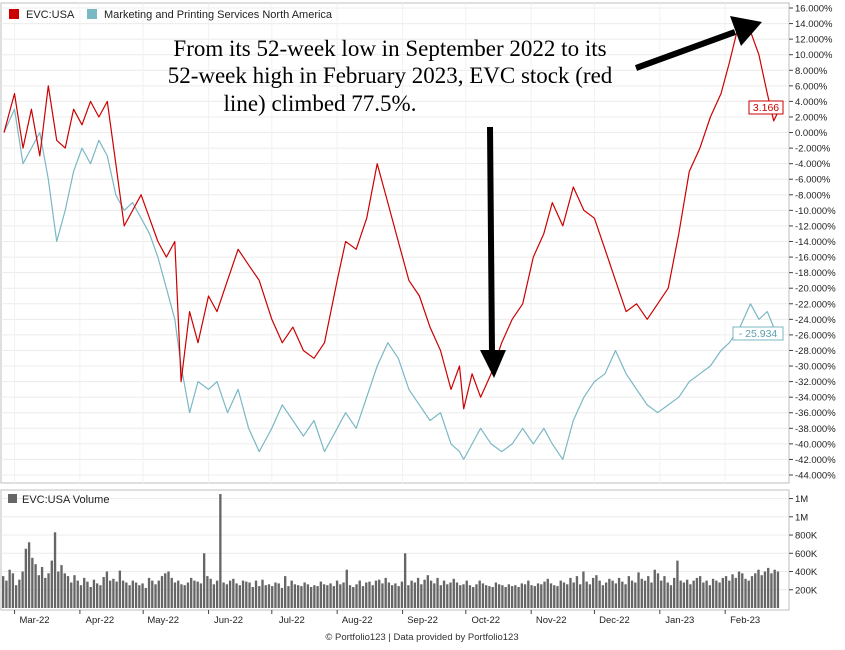 This screenshot has width=845, height=650. What do you see at coordinates (92, 14) in the screenshot?
I see `legend-swatch-sector` at bounding box center [92, 14].